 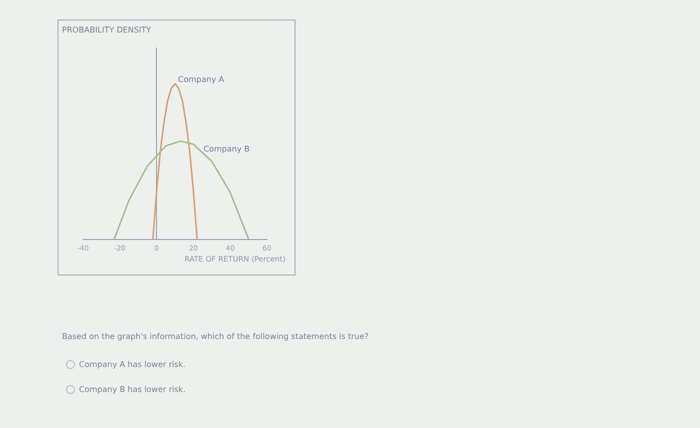 What do you see at coordinates (132, 364) in the screenshot?
I see `text: Company A has lower risk.` at bounding box center [132, 364].